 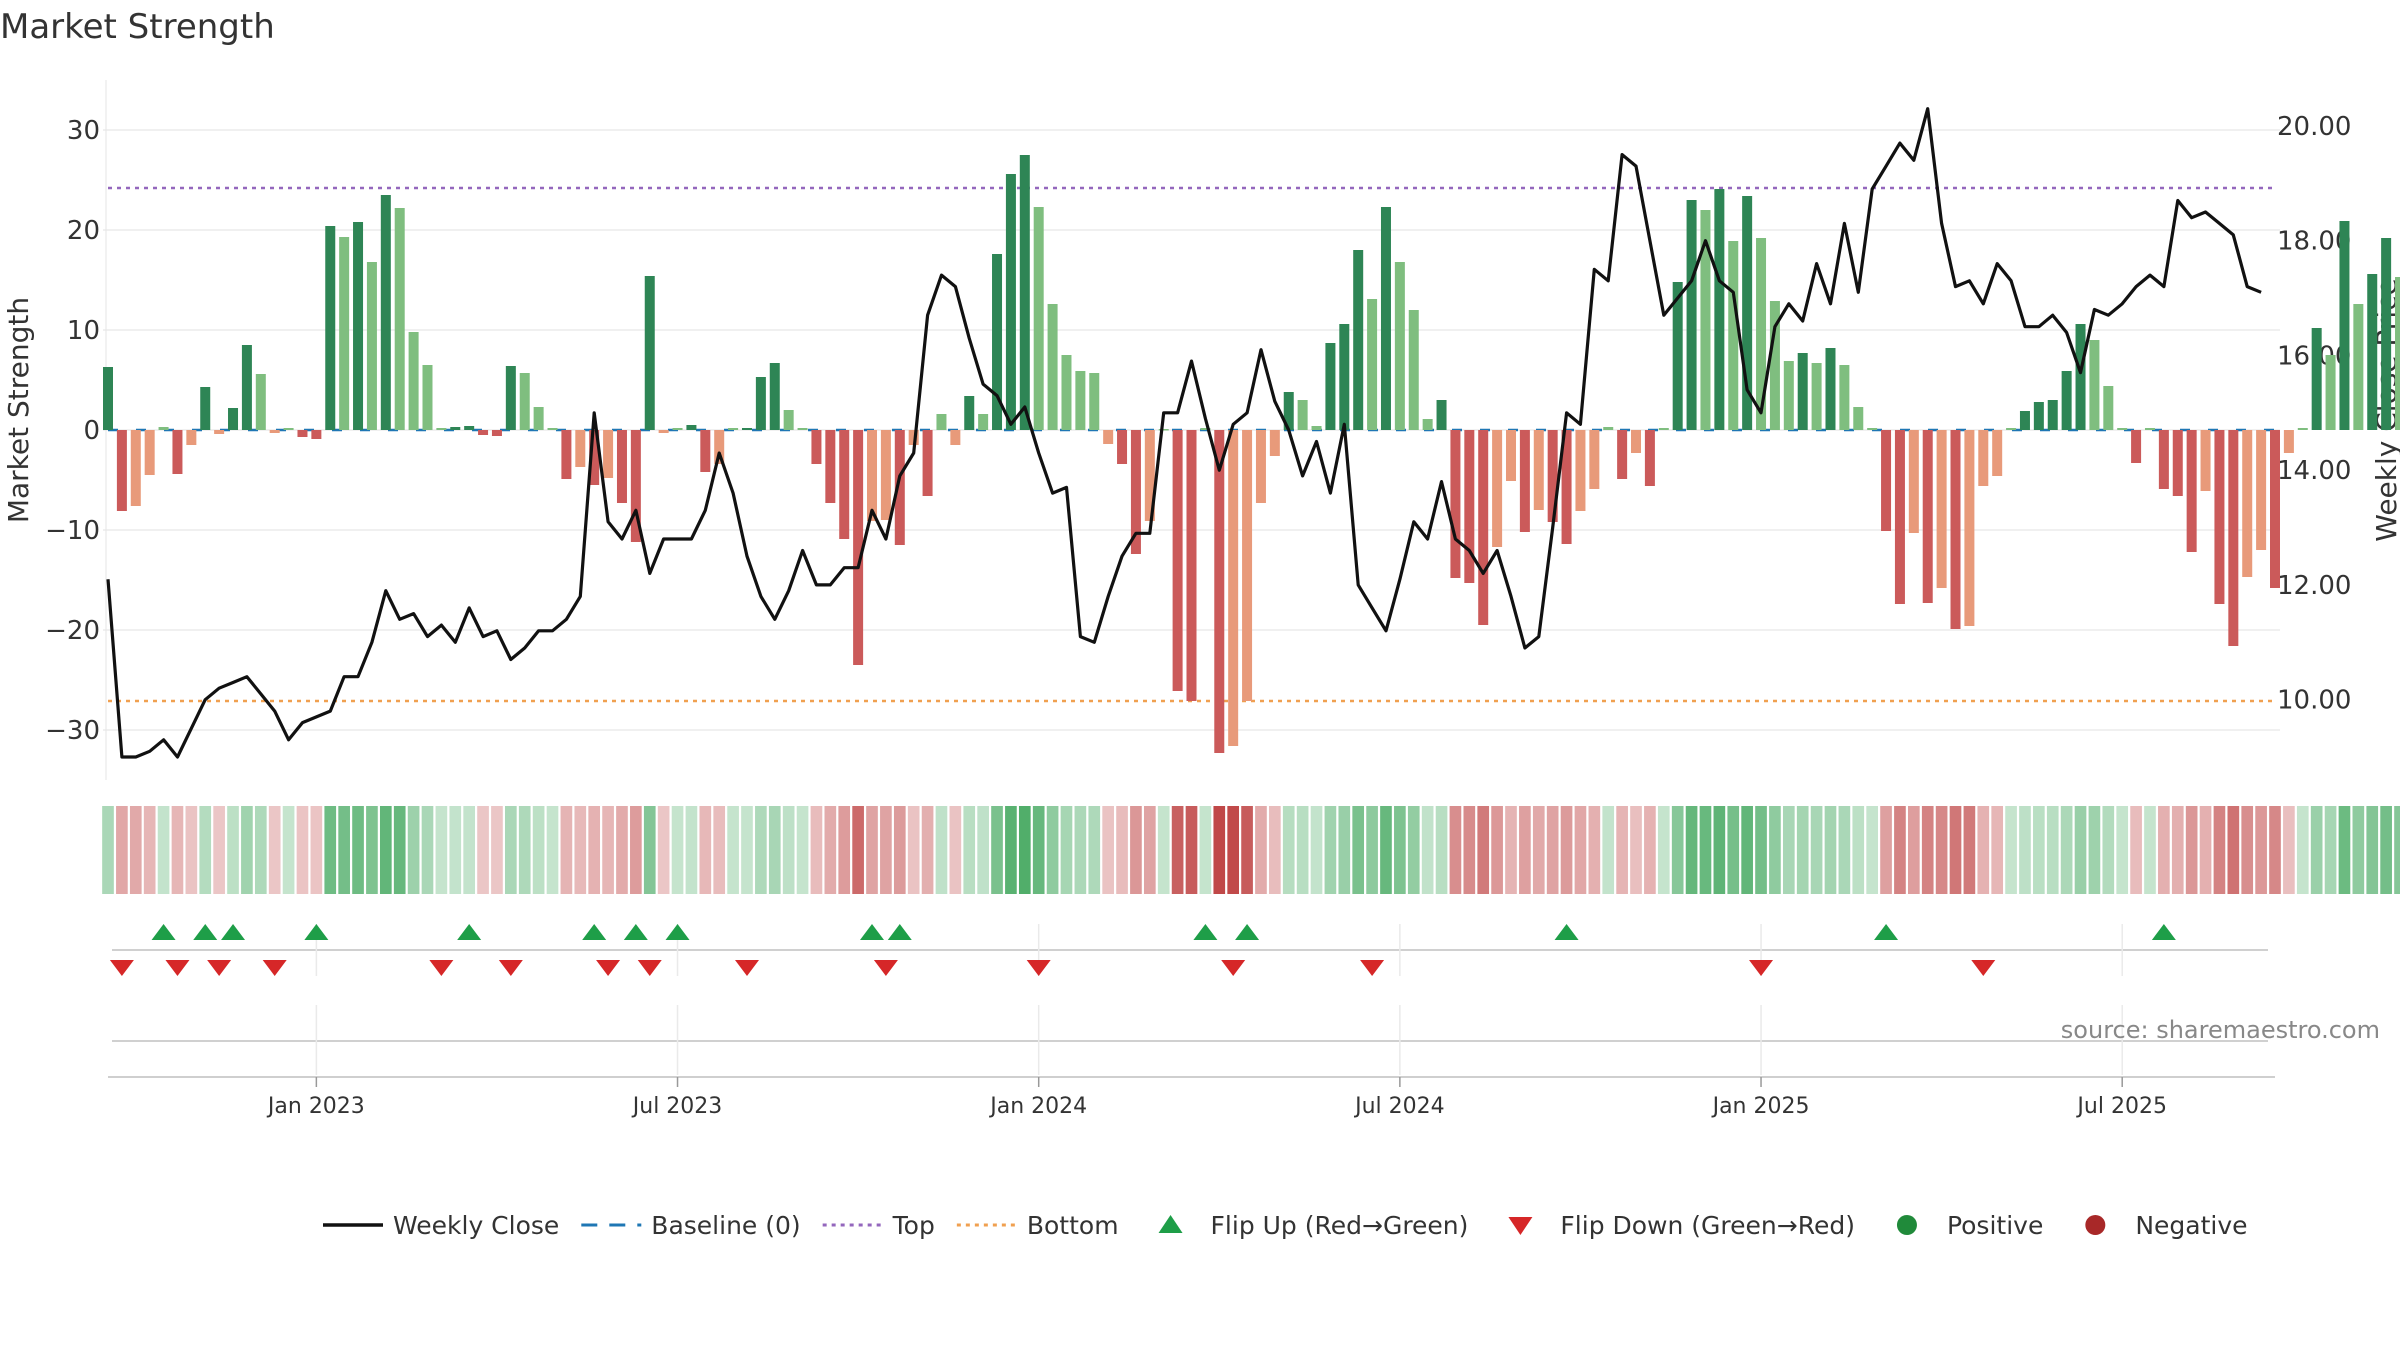 What do you see at coordinates (1188, 999) in the screenshot?
I see `flip-markers` at bounding box center [1188, 999].